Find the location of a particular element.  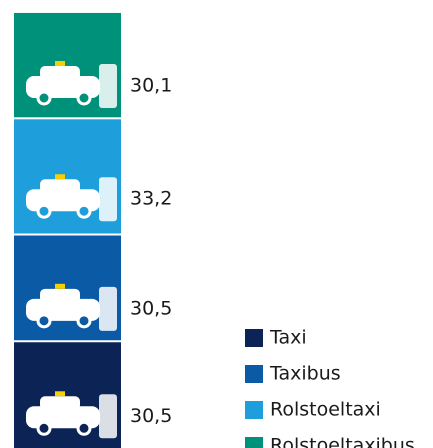

legend-label: Taxibus is located at coordinates (305, 374).